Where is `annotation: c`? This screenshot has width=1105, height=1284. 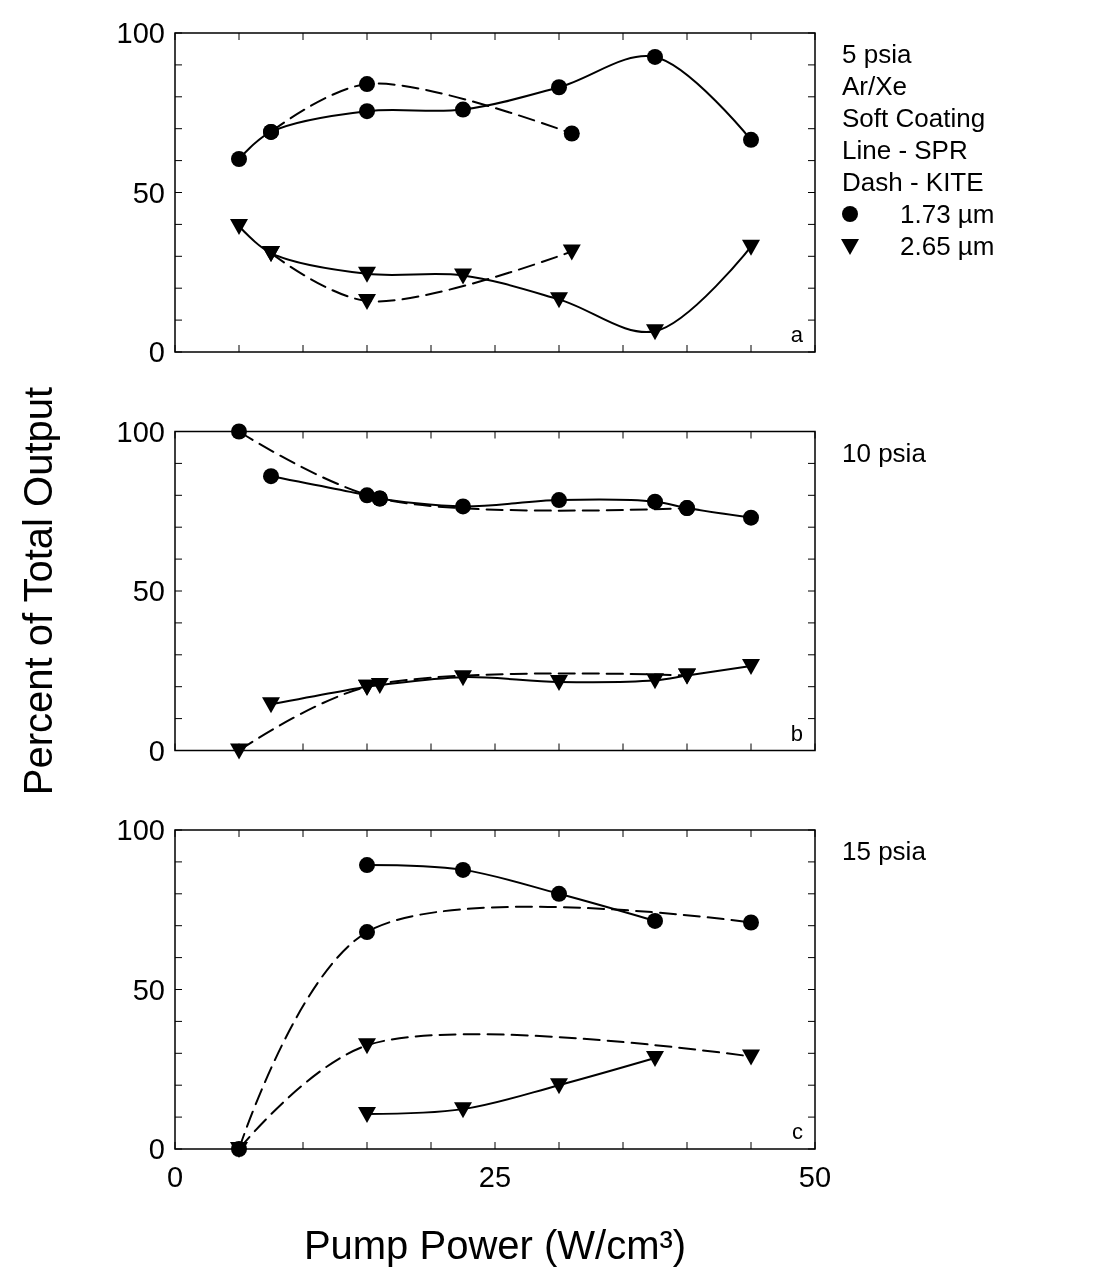
annotation: c is located at coordinates (797, 1131).